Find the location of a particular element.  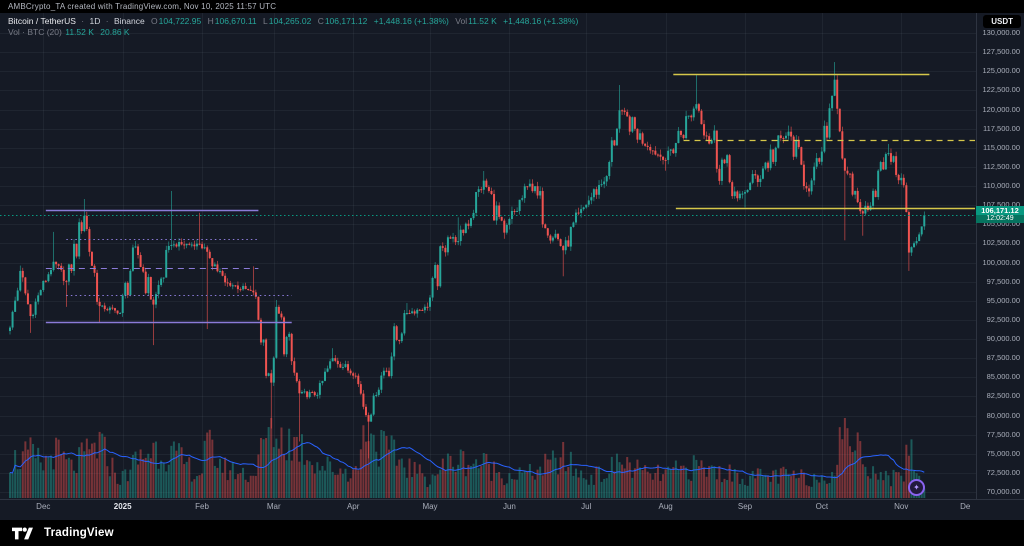

exchange-label: Binance is located at coordinates (129, 21).